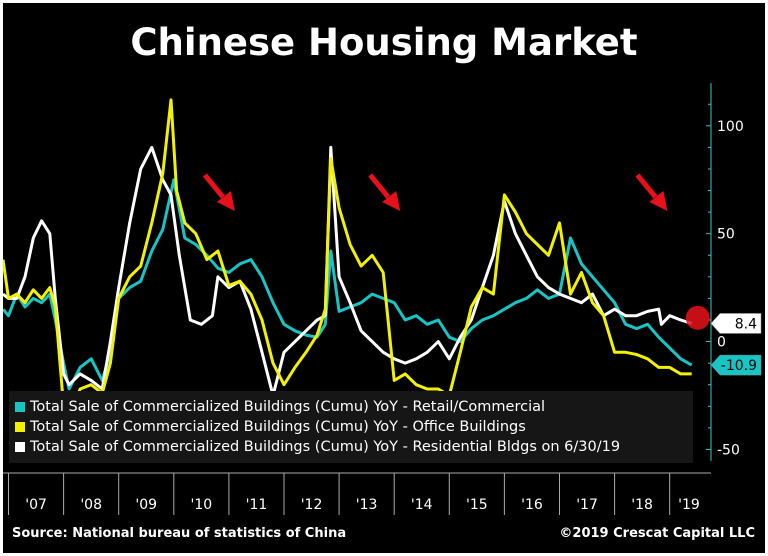 Image resolution: width=768 pixels, height=556 pixels. Describe the element at coordinates (477, 505) in the screenshot. I see `x-tick-label: '15` at that location.